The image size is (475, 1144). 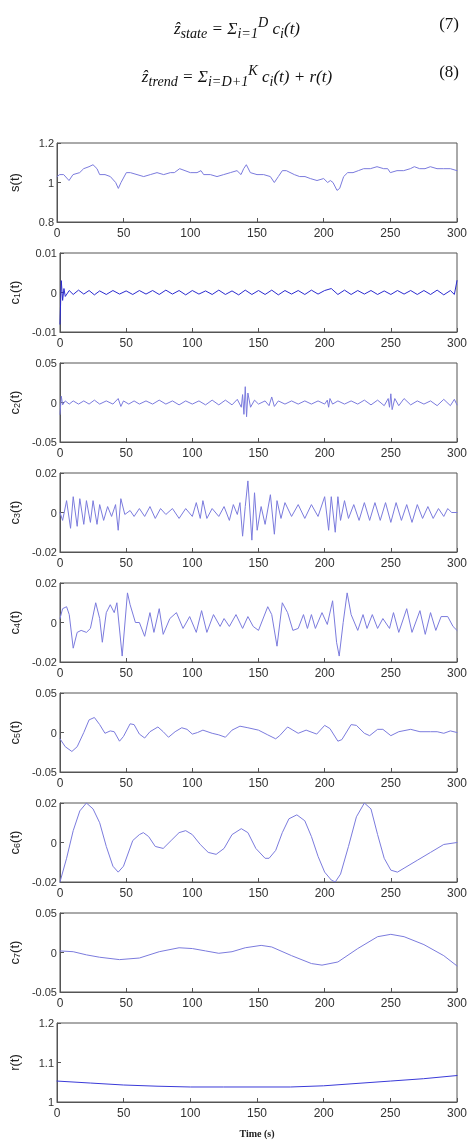 What do you see at coordinates (46, 253) in the screenshot?
I see `y-tick-label: 0.01` at bounding box center [46, 253].